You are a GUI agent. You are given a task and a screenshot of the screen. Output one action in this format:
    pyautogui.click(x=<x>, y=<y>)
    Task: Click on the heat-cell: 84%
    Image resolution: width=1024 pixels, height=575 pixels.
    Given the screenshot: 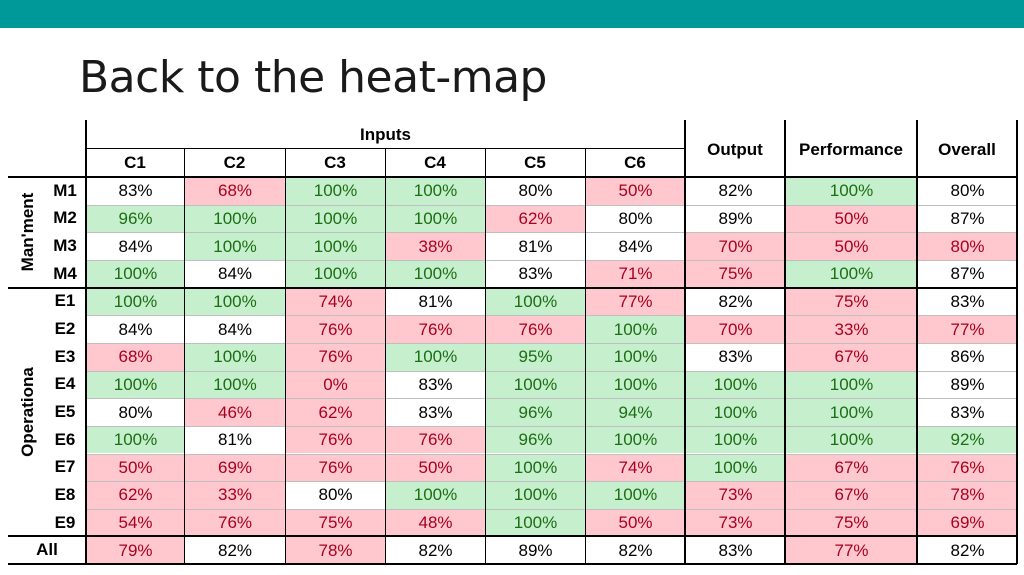 What is the action you would take?
    pyautogui.click(x=235, y=329)
    